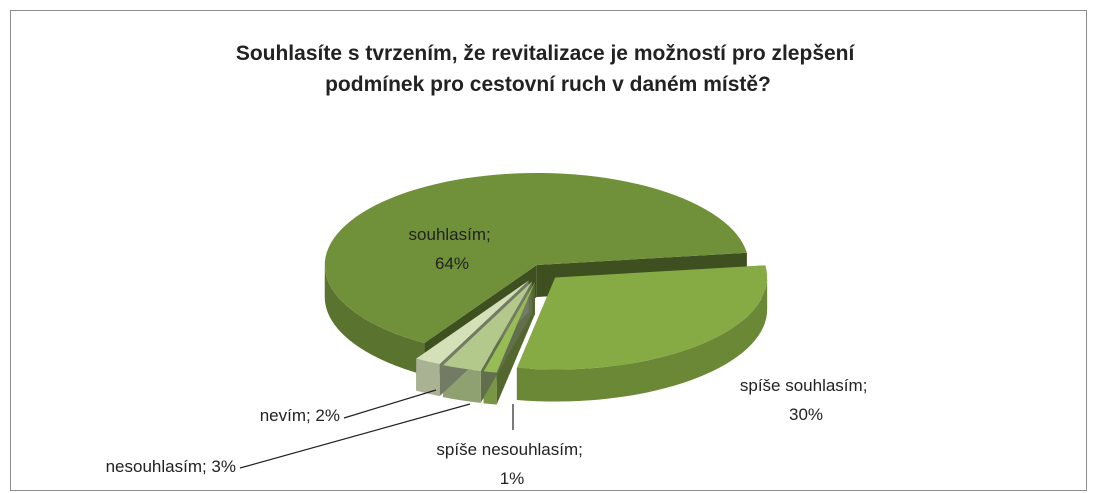  What do you see at coordinates (511, 464) in the screenshot?
I see `data-label: spíše nesouhlasím; 1%` at bounding box center [511, 464].